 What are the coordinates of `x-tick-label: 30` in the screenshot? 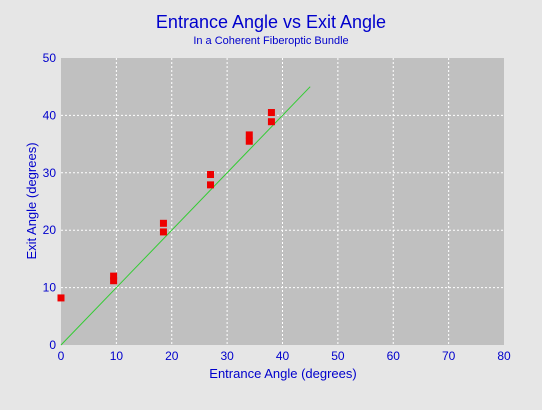 It's located at (227, 356).